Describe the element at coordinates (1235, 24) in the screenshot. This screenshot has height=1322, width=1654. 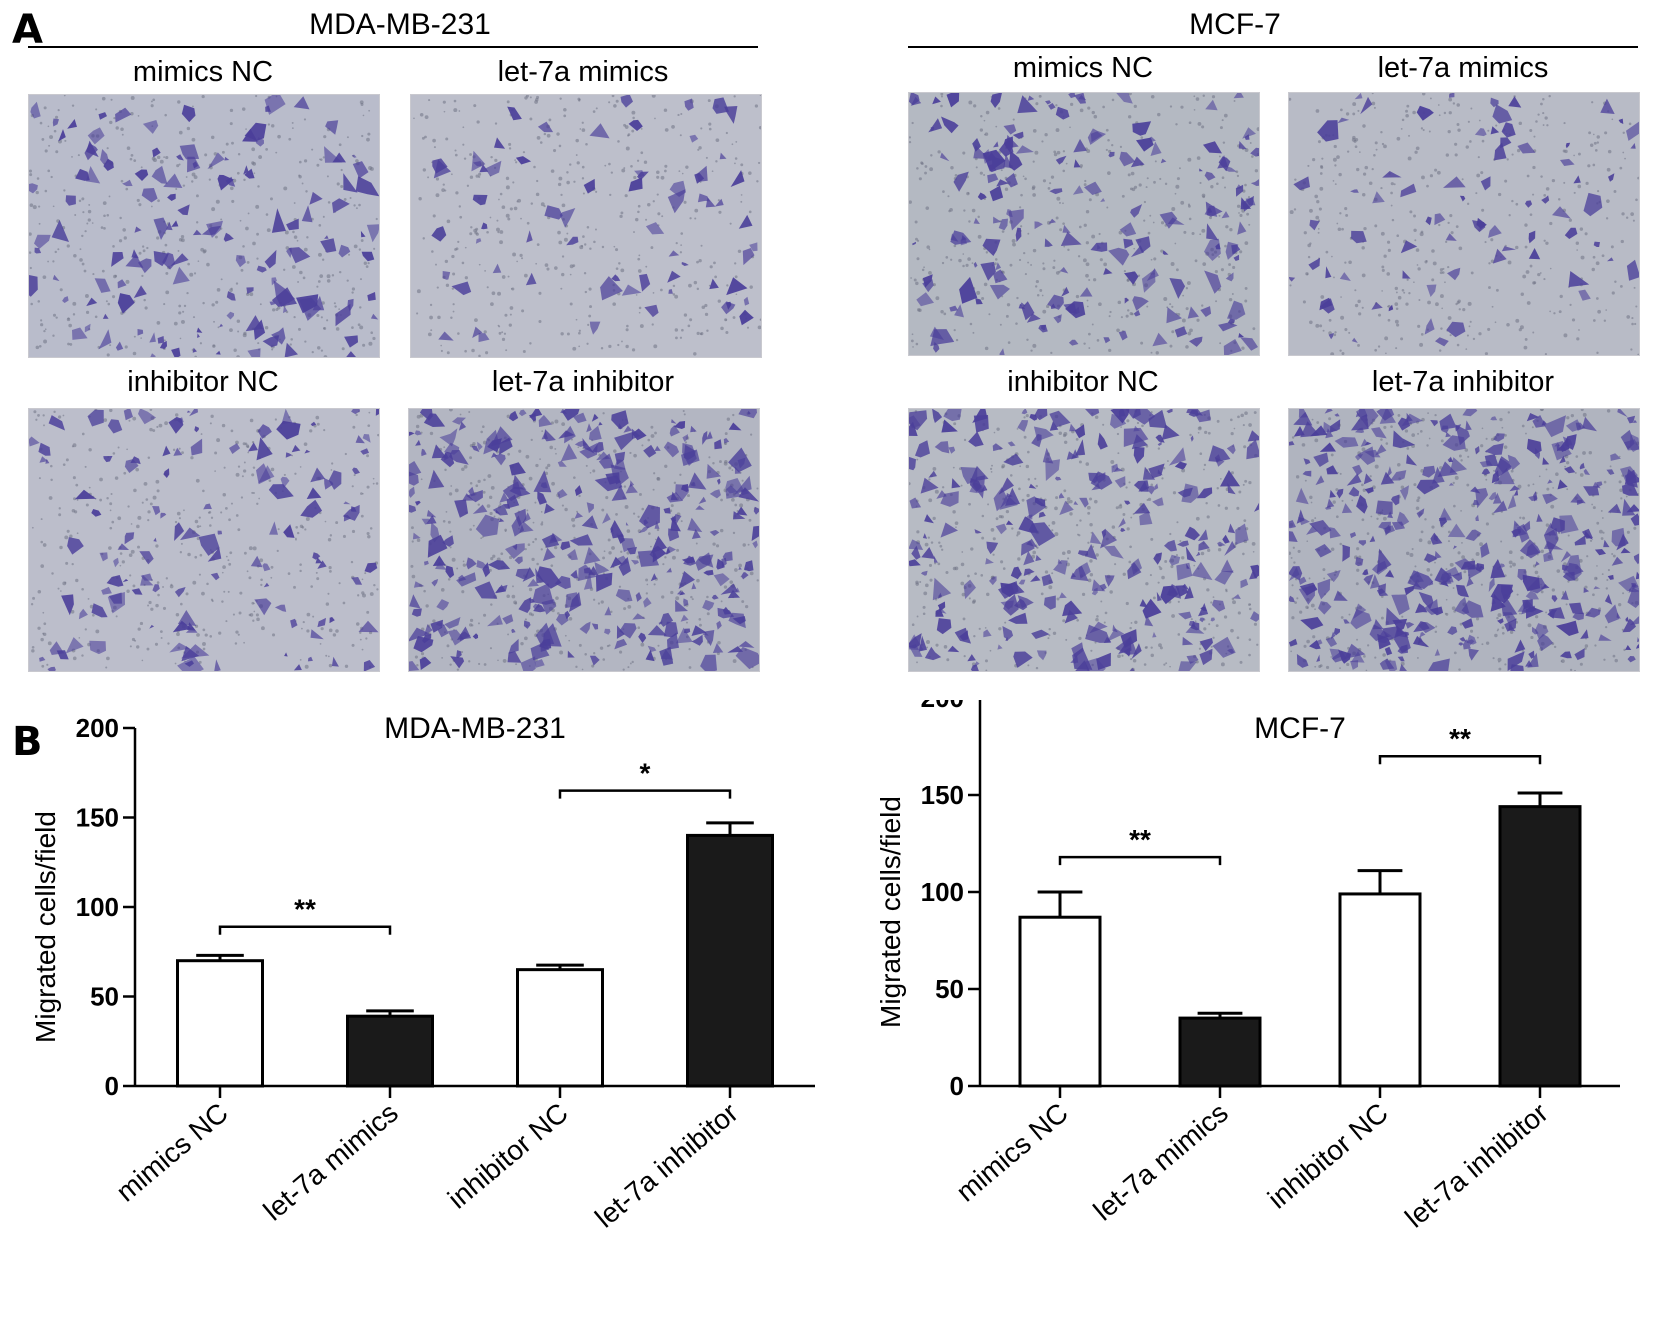
I see `group-title-mcf7: MCF-7` at that location.